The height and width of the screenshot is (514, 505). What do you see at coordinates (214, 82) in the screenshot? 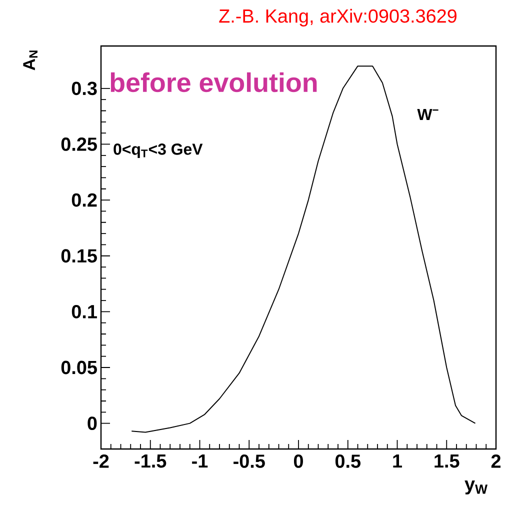
I see `annotation: before evolution` at bounding box center [214, 82].